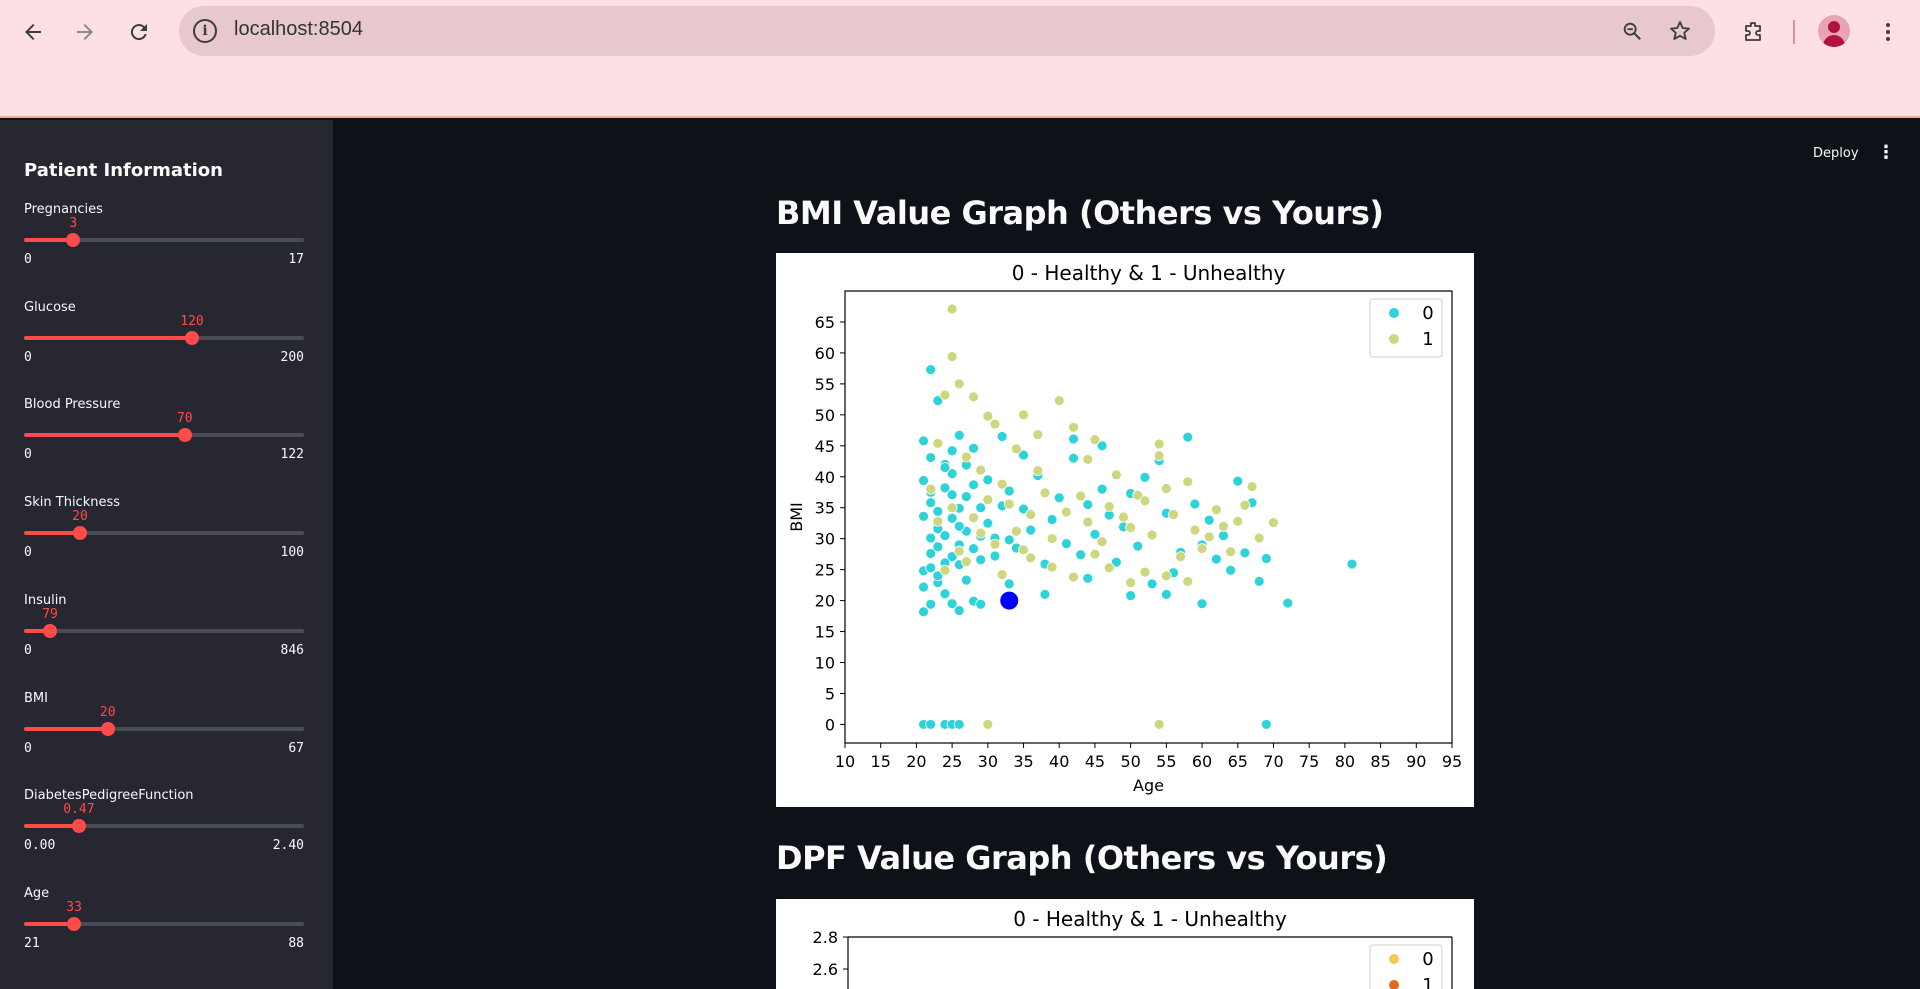 The width and height of the screenshot is (1920, 989). Describe the element at coordinates (1754, 32) in the screenshot. I see `extensions-icon` at that location.